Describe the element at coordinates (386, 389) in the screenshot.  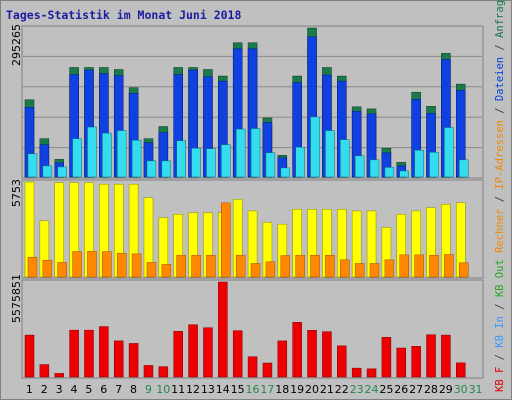
I see `x-tick-label: 25` at that location.